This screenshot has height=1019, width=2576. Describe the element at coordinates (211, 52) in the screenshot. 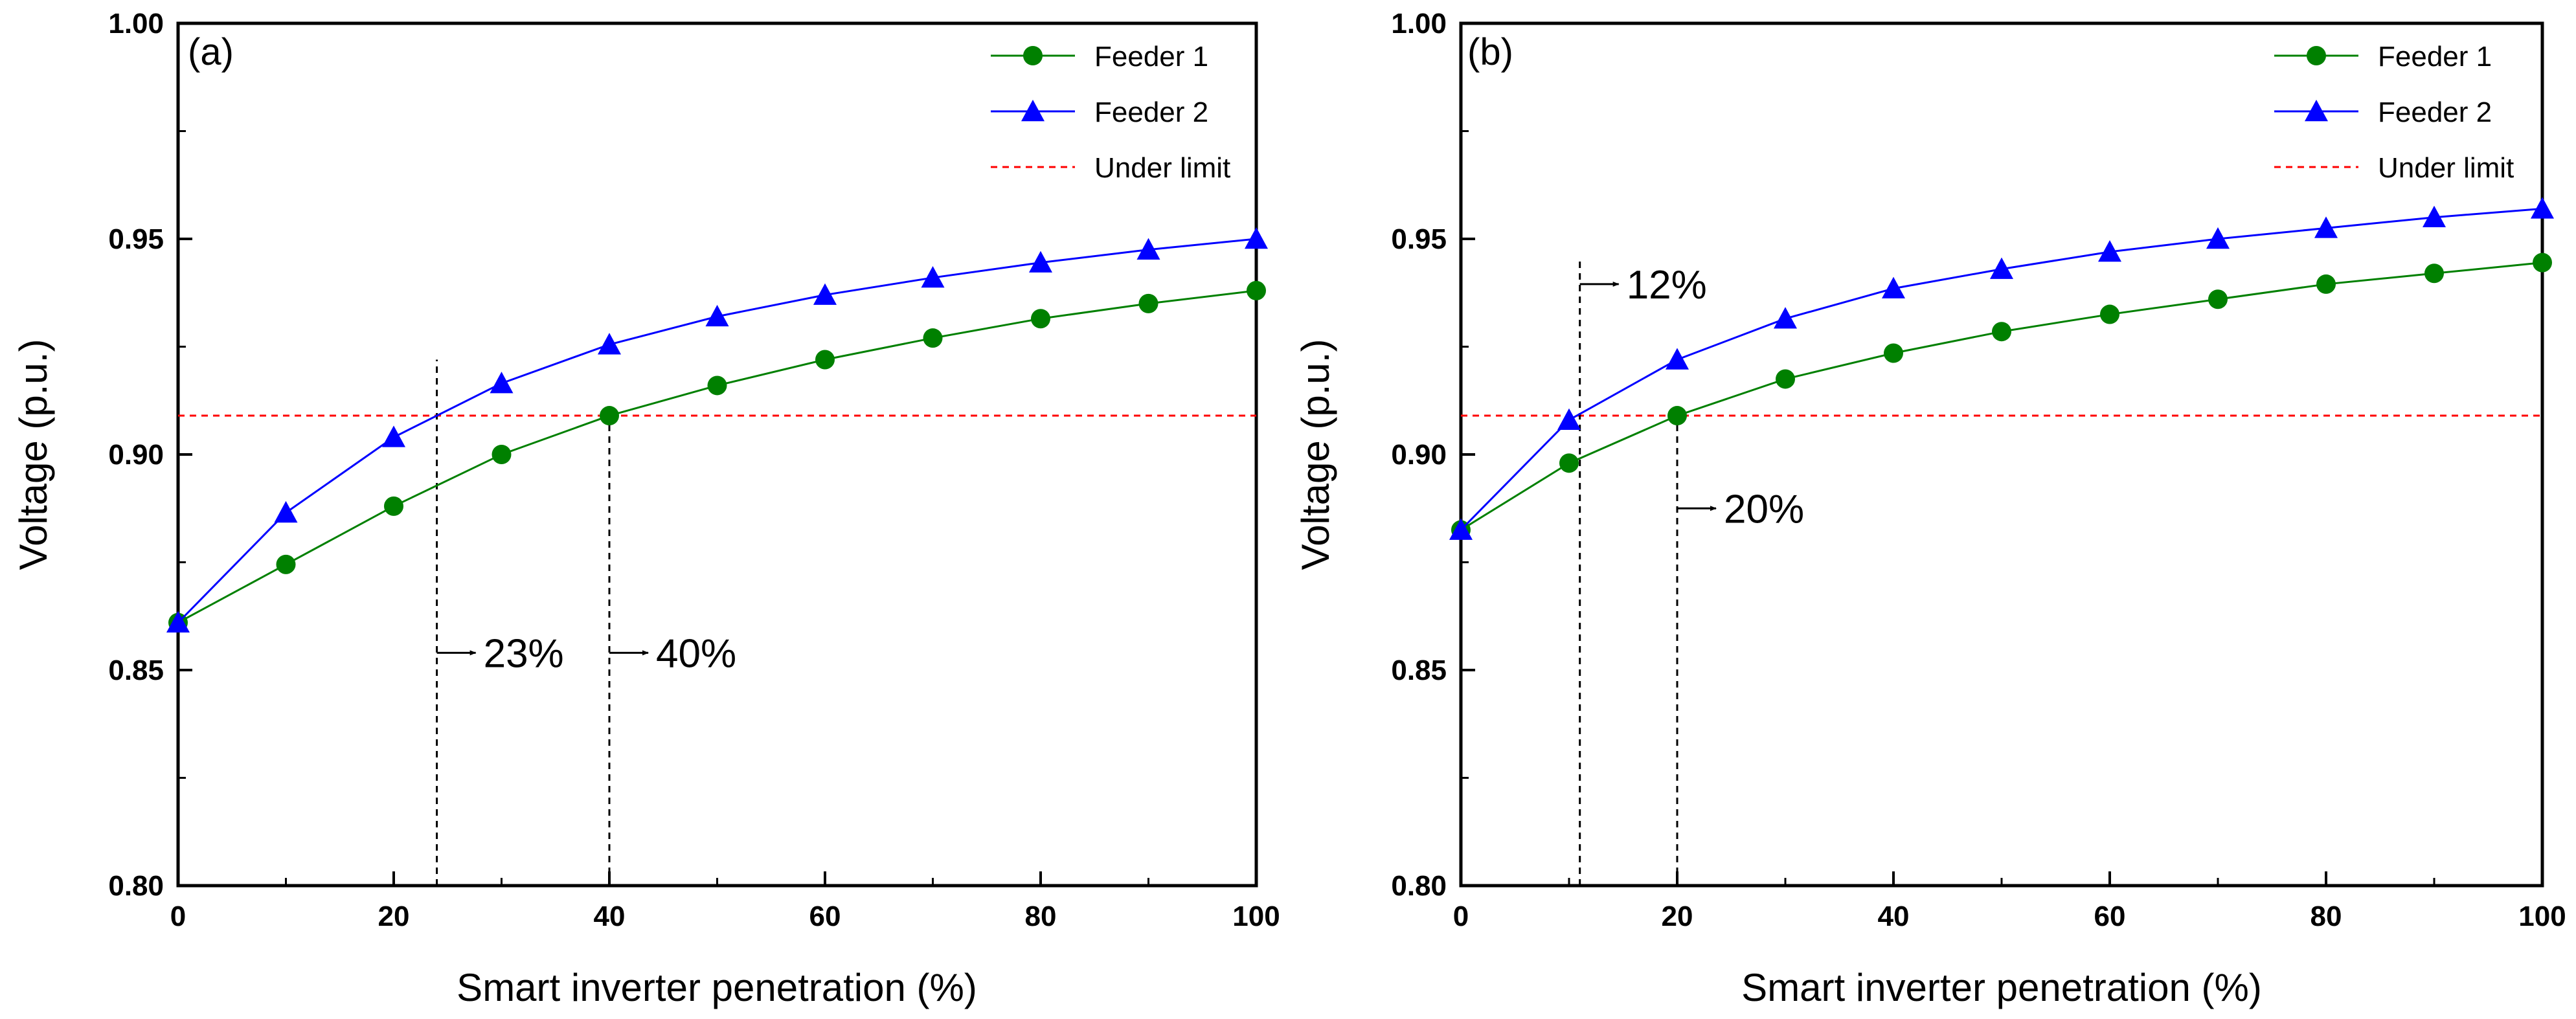

I see `panel-label: (a)` at that location.